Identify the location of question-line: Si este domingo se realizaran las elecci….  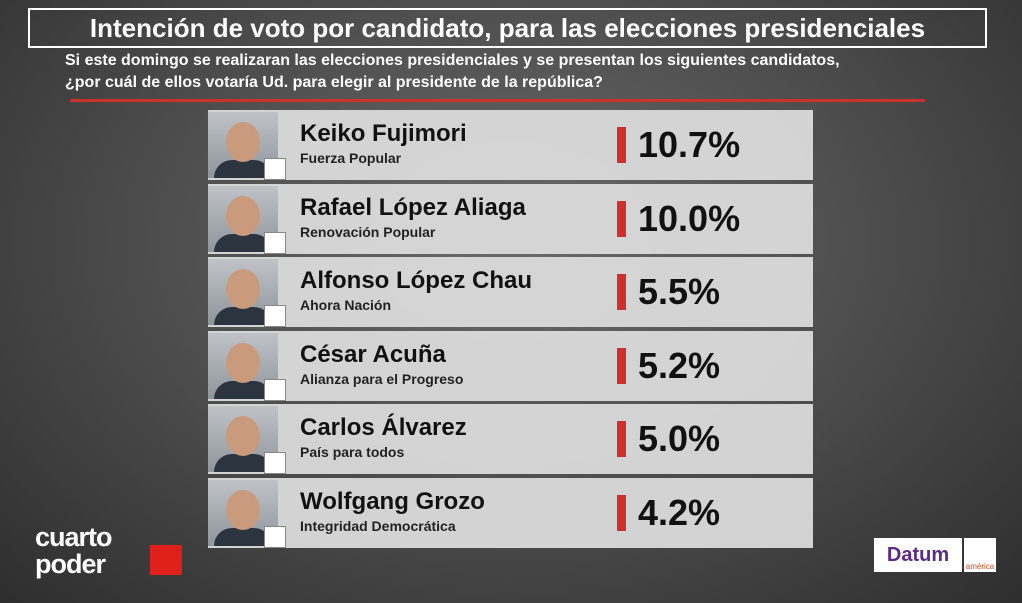
(452, 60).